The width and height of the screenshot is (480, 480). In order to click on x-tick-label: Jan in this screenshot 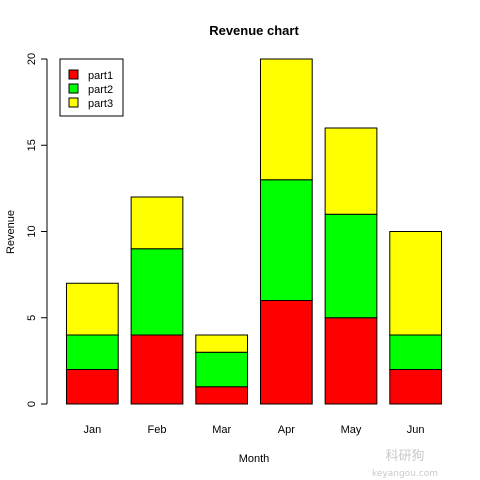, I will do `click(92, 430)`.